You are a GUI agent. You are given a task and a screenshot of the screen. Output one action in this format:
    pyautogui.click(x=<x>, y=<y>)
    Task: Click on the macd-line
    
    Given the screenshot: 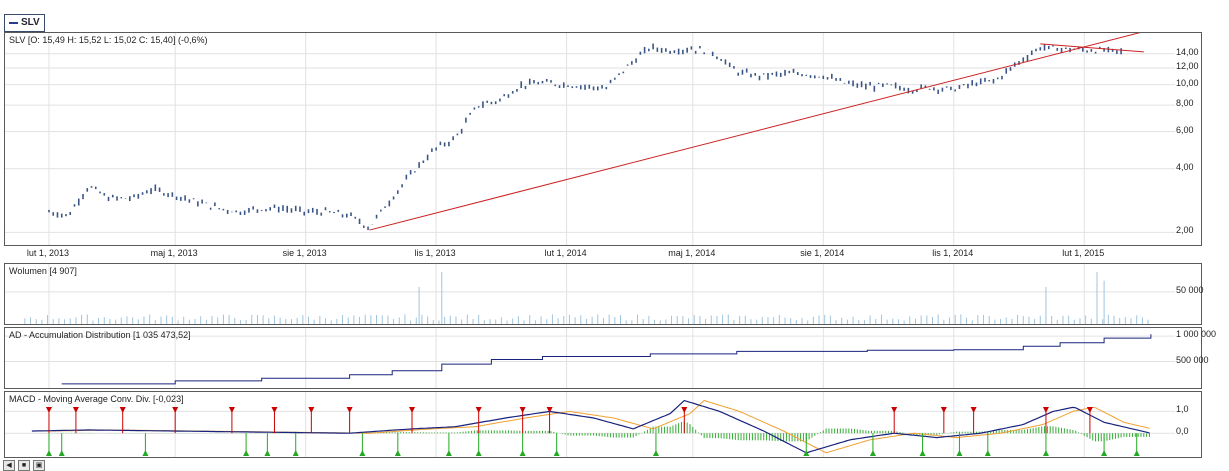 What is the action you would take?
    pyautogui.click(x=590, y=426)
    